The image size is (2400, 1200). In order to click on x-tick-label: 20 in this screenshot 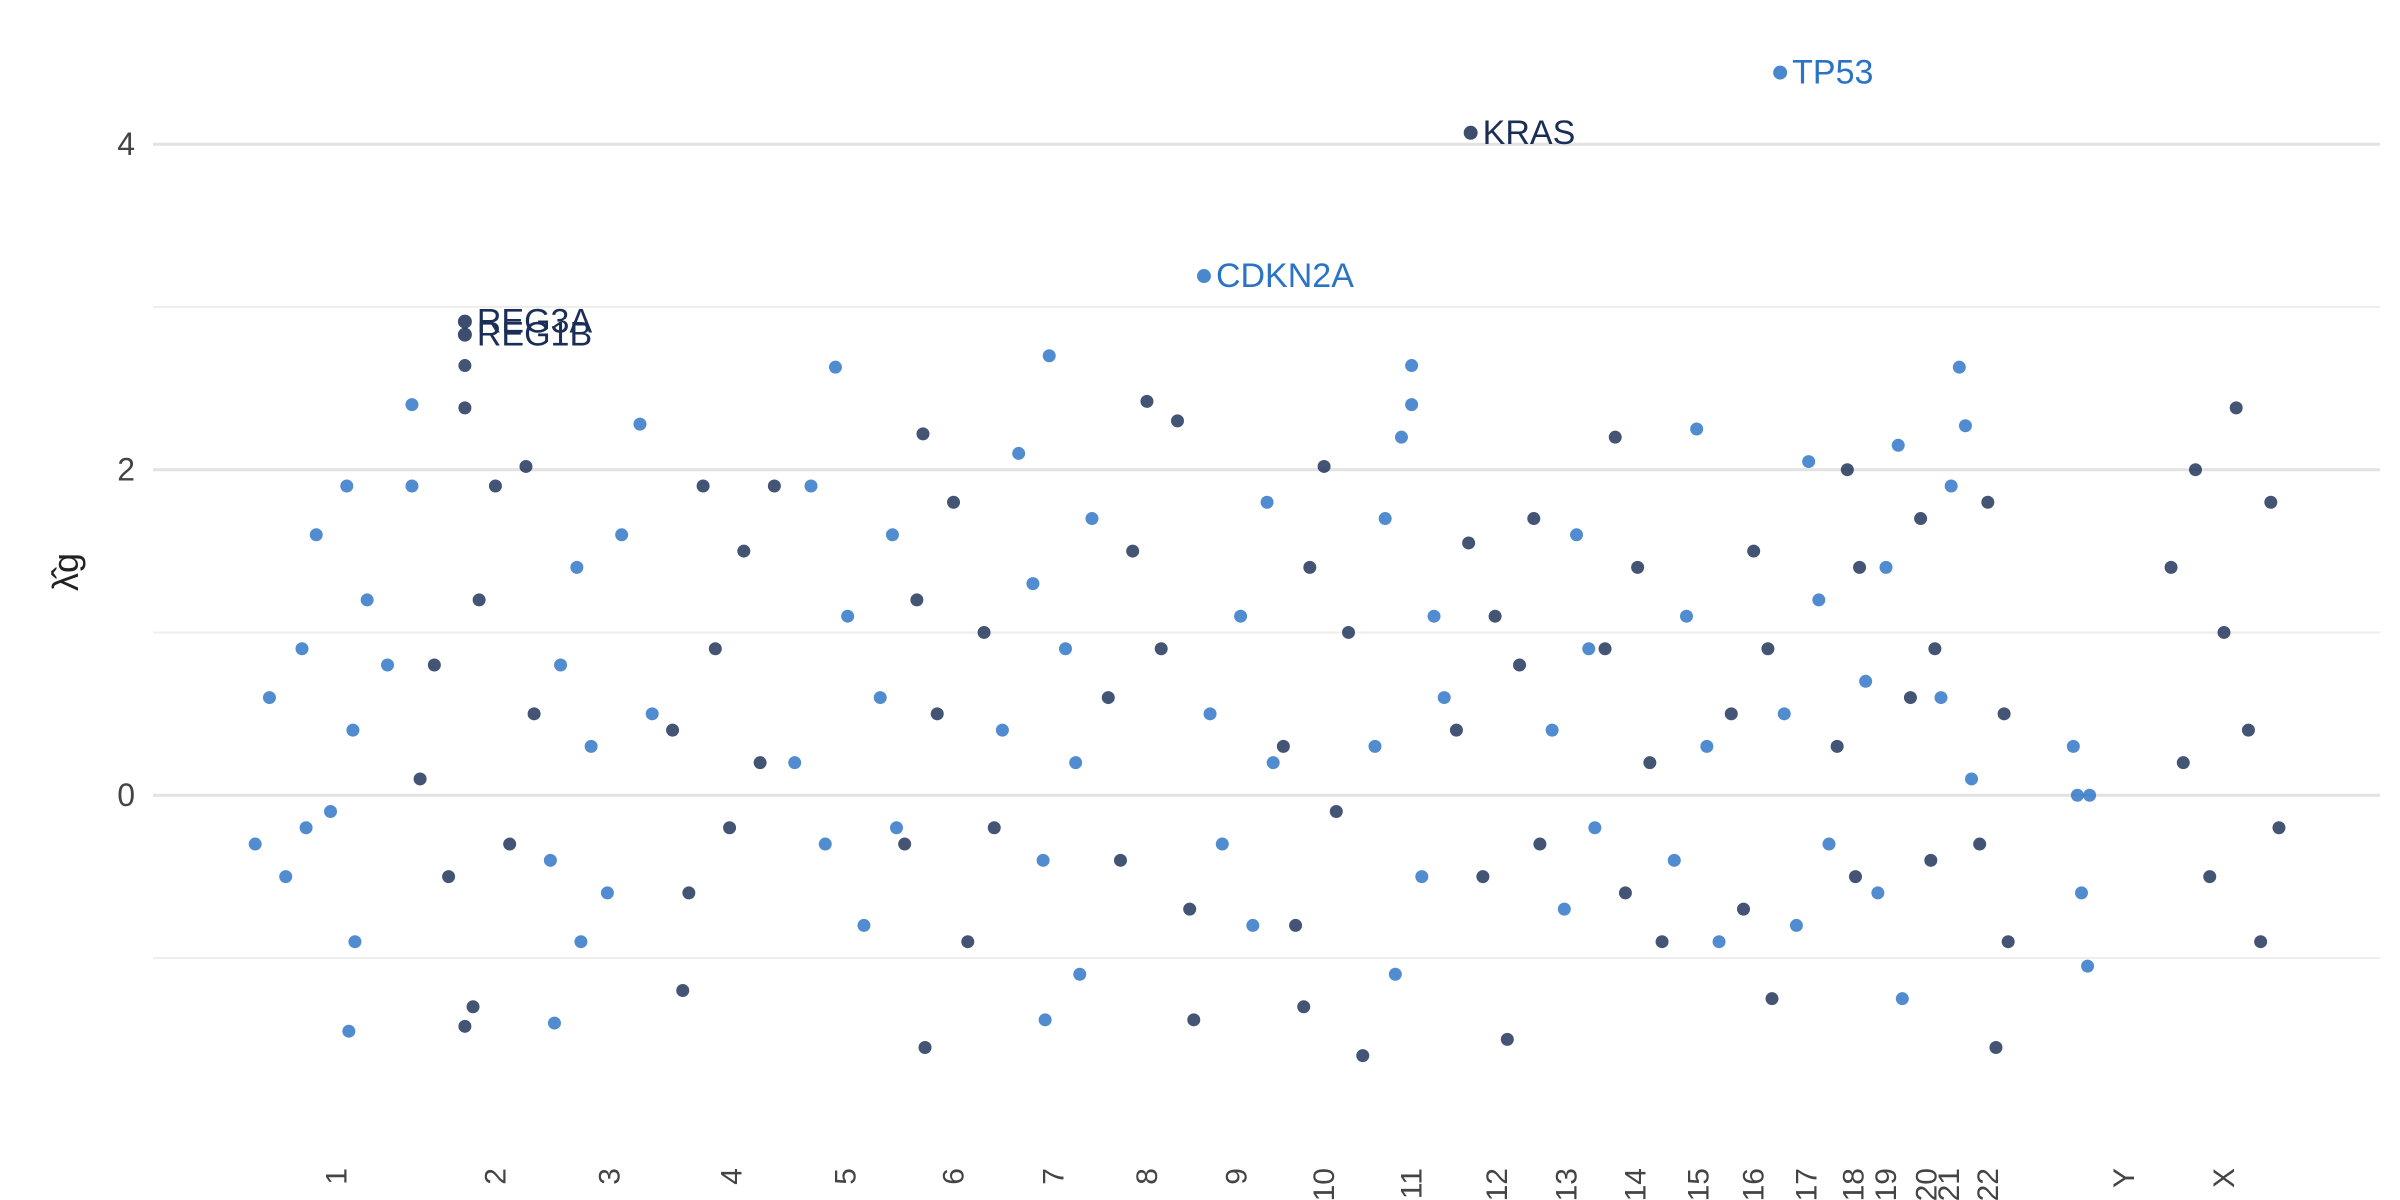, I will do `click(1927, 1184)`.